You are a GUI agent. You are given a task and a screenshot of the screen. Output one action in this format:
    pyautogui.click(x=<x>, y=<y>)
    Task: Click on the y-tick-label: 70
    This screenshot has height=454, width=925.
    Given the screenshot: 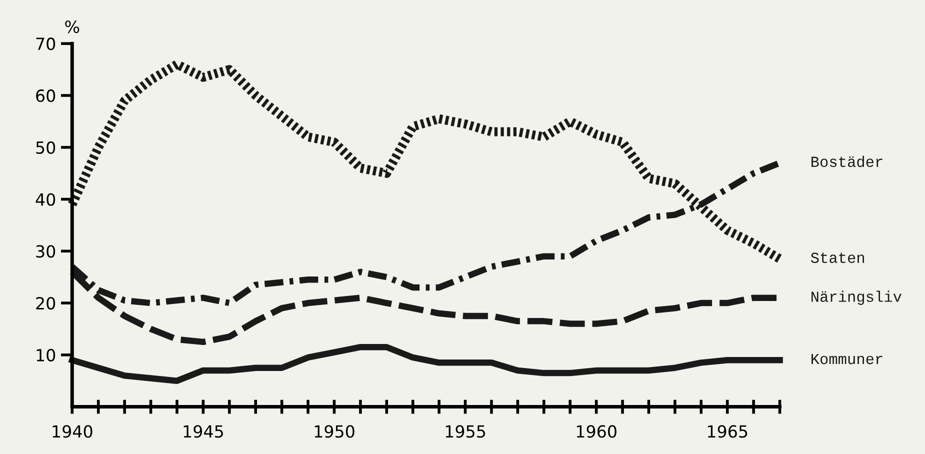 What is the action you would take?
    pyautogui.click(x=46, y=44)
    